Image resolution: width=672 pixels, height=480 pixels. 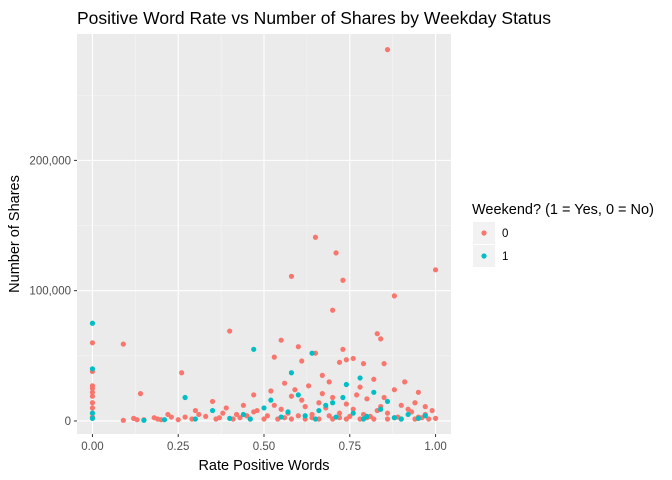 I want to click on x-tick-label: 0.00, so click(x=92, y=447).